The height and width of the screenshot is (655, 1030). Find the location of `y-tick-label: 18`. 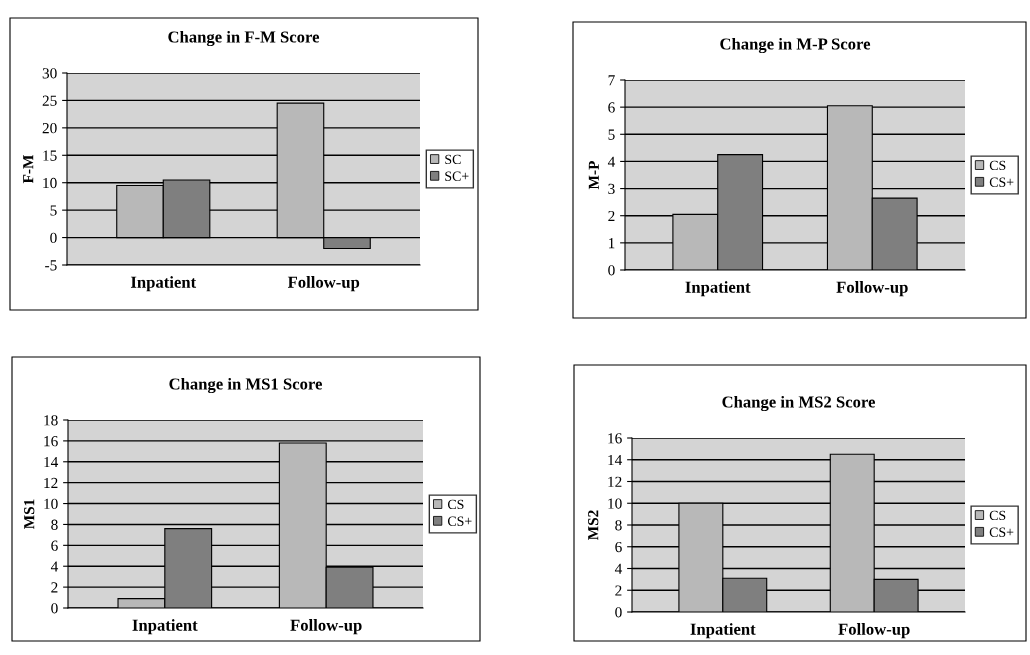

y-tick-label: 18 is located at coordinates (51, 420).